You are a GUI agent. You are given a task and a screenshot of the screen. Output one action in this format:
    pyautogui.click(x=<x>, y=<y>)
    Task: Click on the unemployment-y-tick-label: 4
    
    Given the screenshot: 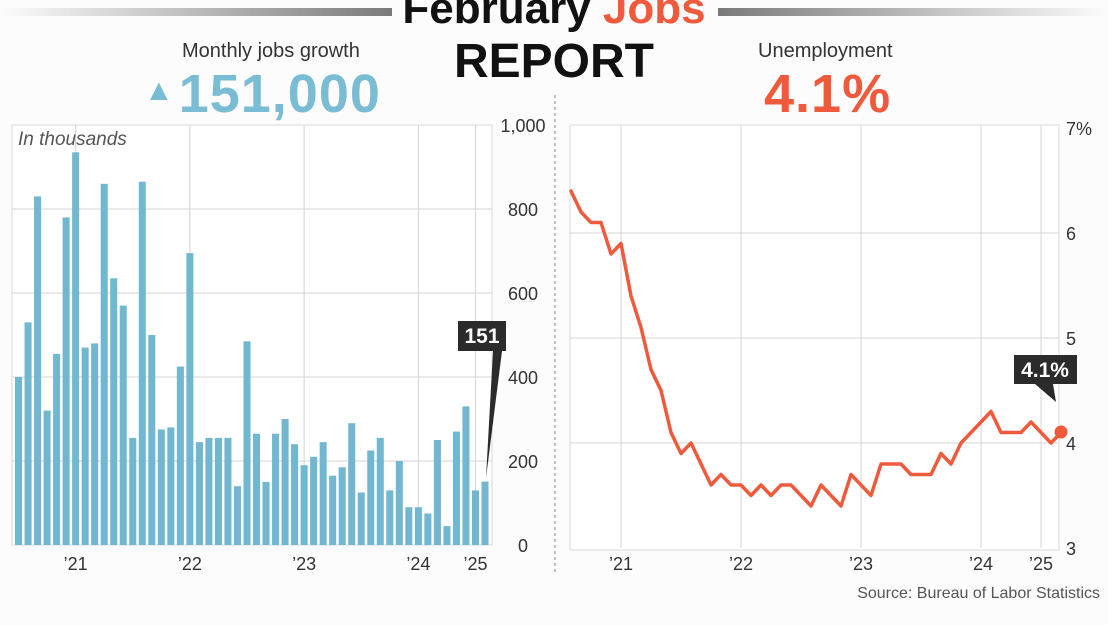 What is the action you would take?
    pyautogui.click(x=1071, y=444)
    